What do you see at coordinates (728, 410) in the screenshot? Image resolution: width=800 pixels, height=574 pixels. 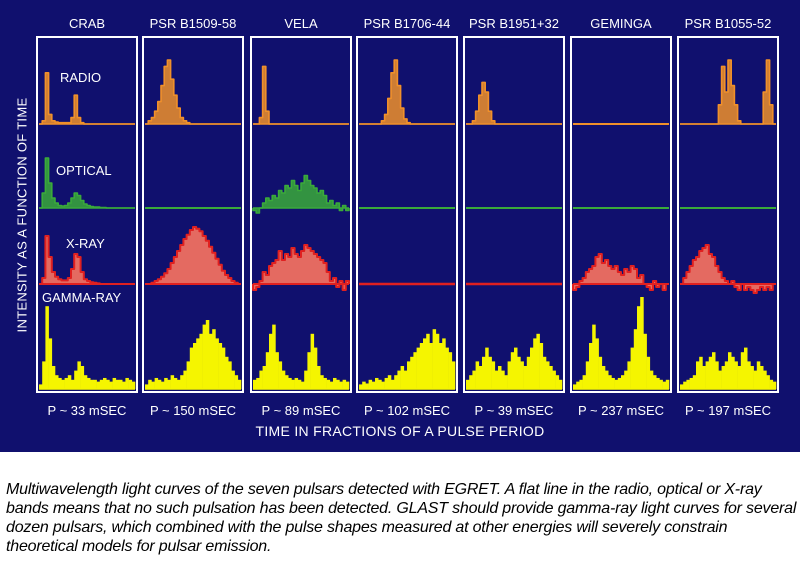 I see `pulse-period-label: P ~ 197 mSEC` at bounding box center [728, 410].